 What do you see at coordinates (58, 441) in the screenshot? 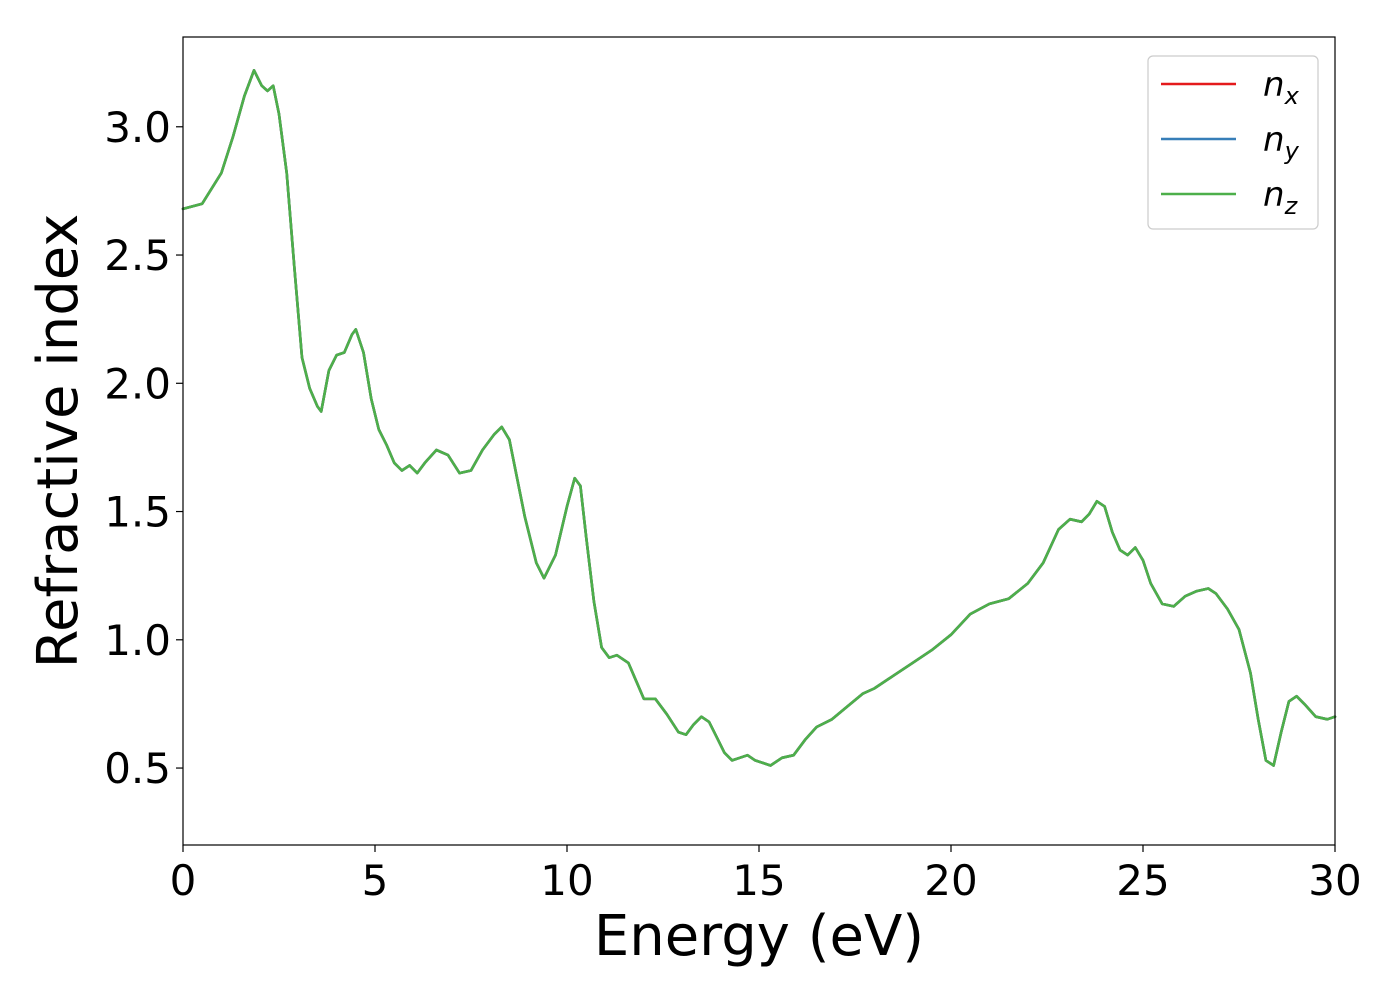
I see `y-axis-label: Refractive index` at bounding box center [58, 441].